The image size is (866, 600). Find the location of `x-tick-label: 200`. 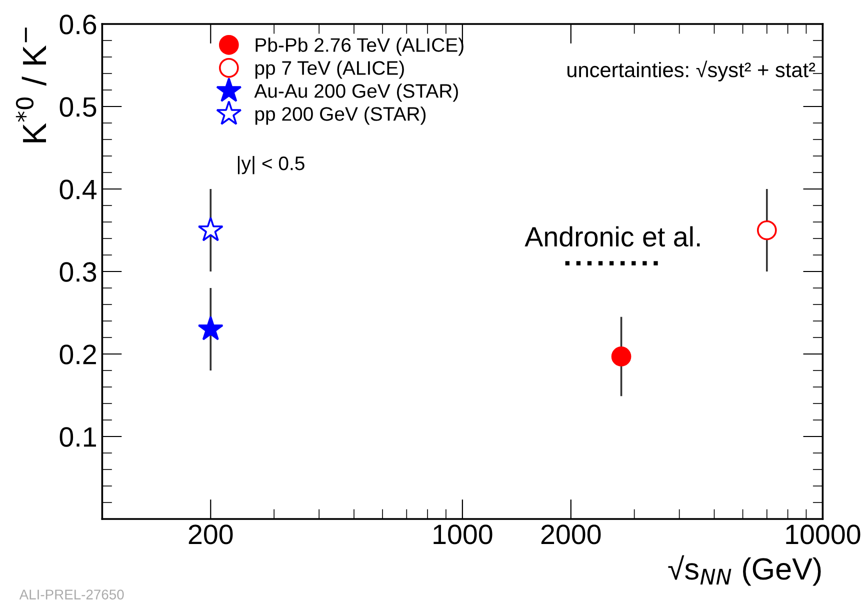

x-tick-label: 200 is located at coordinates (210, 534).